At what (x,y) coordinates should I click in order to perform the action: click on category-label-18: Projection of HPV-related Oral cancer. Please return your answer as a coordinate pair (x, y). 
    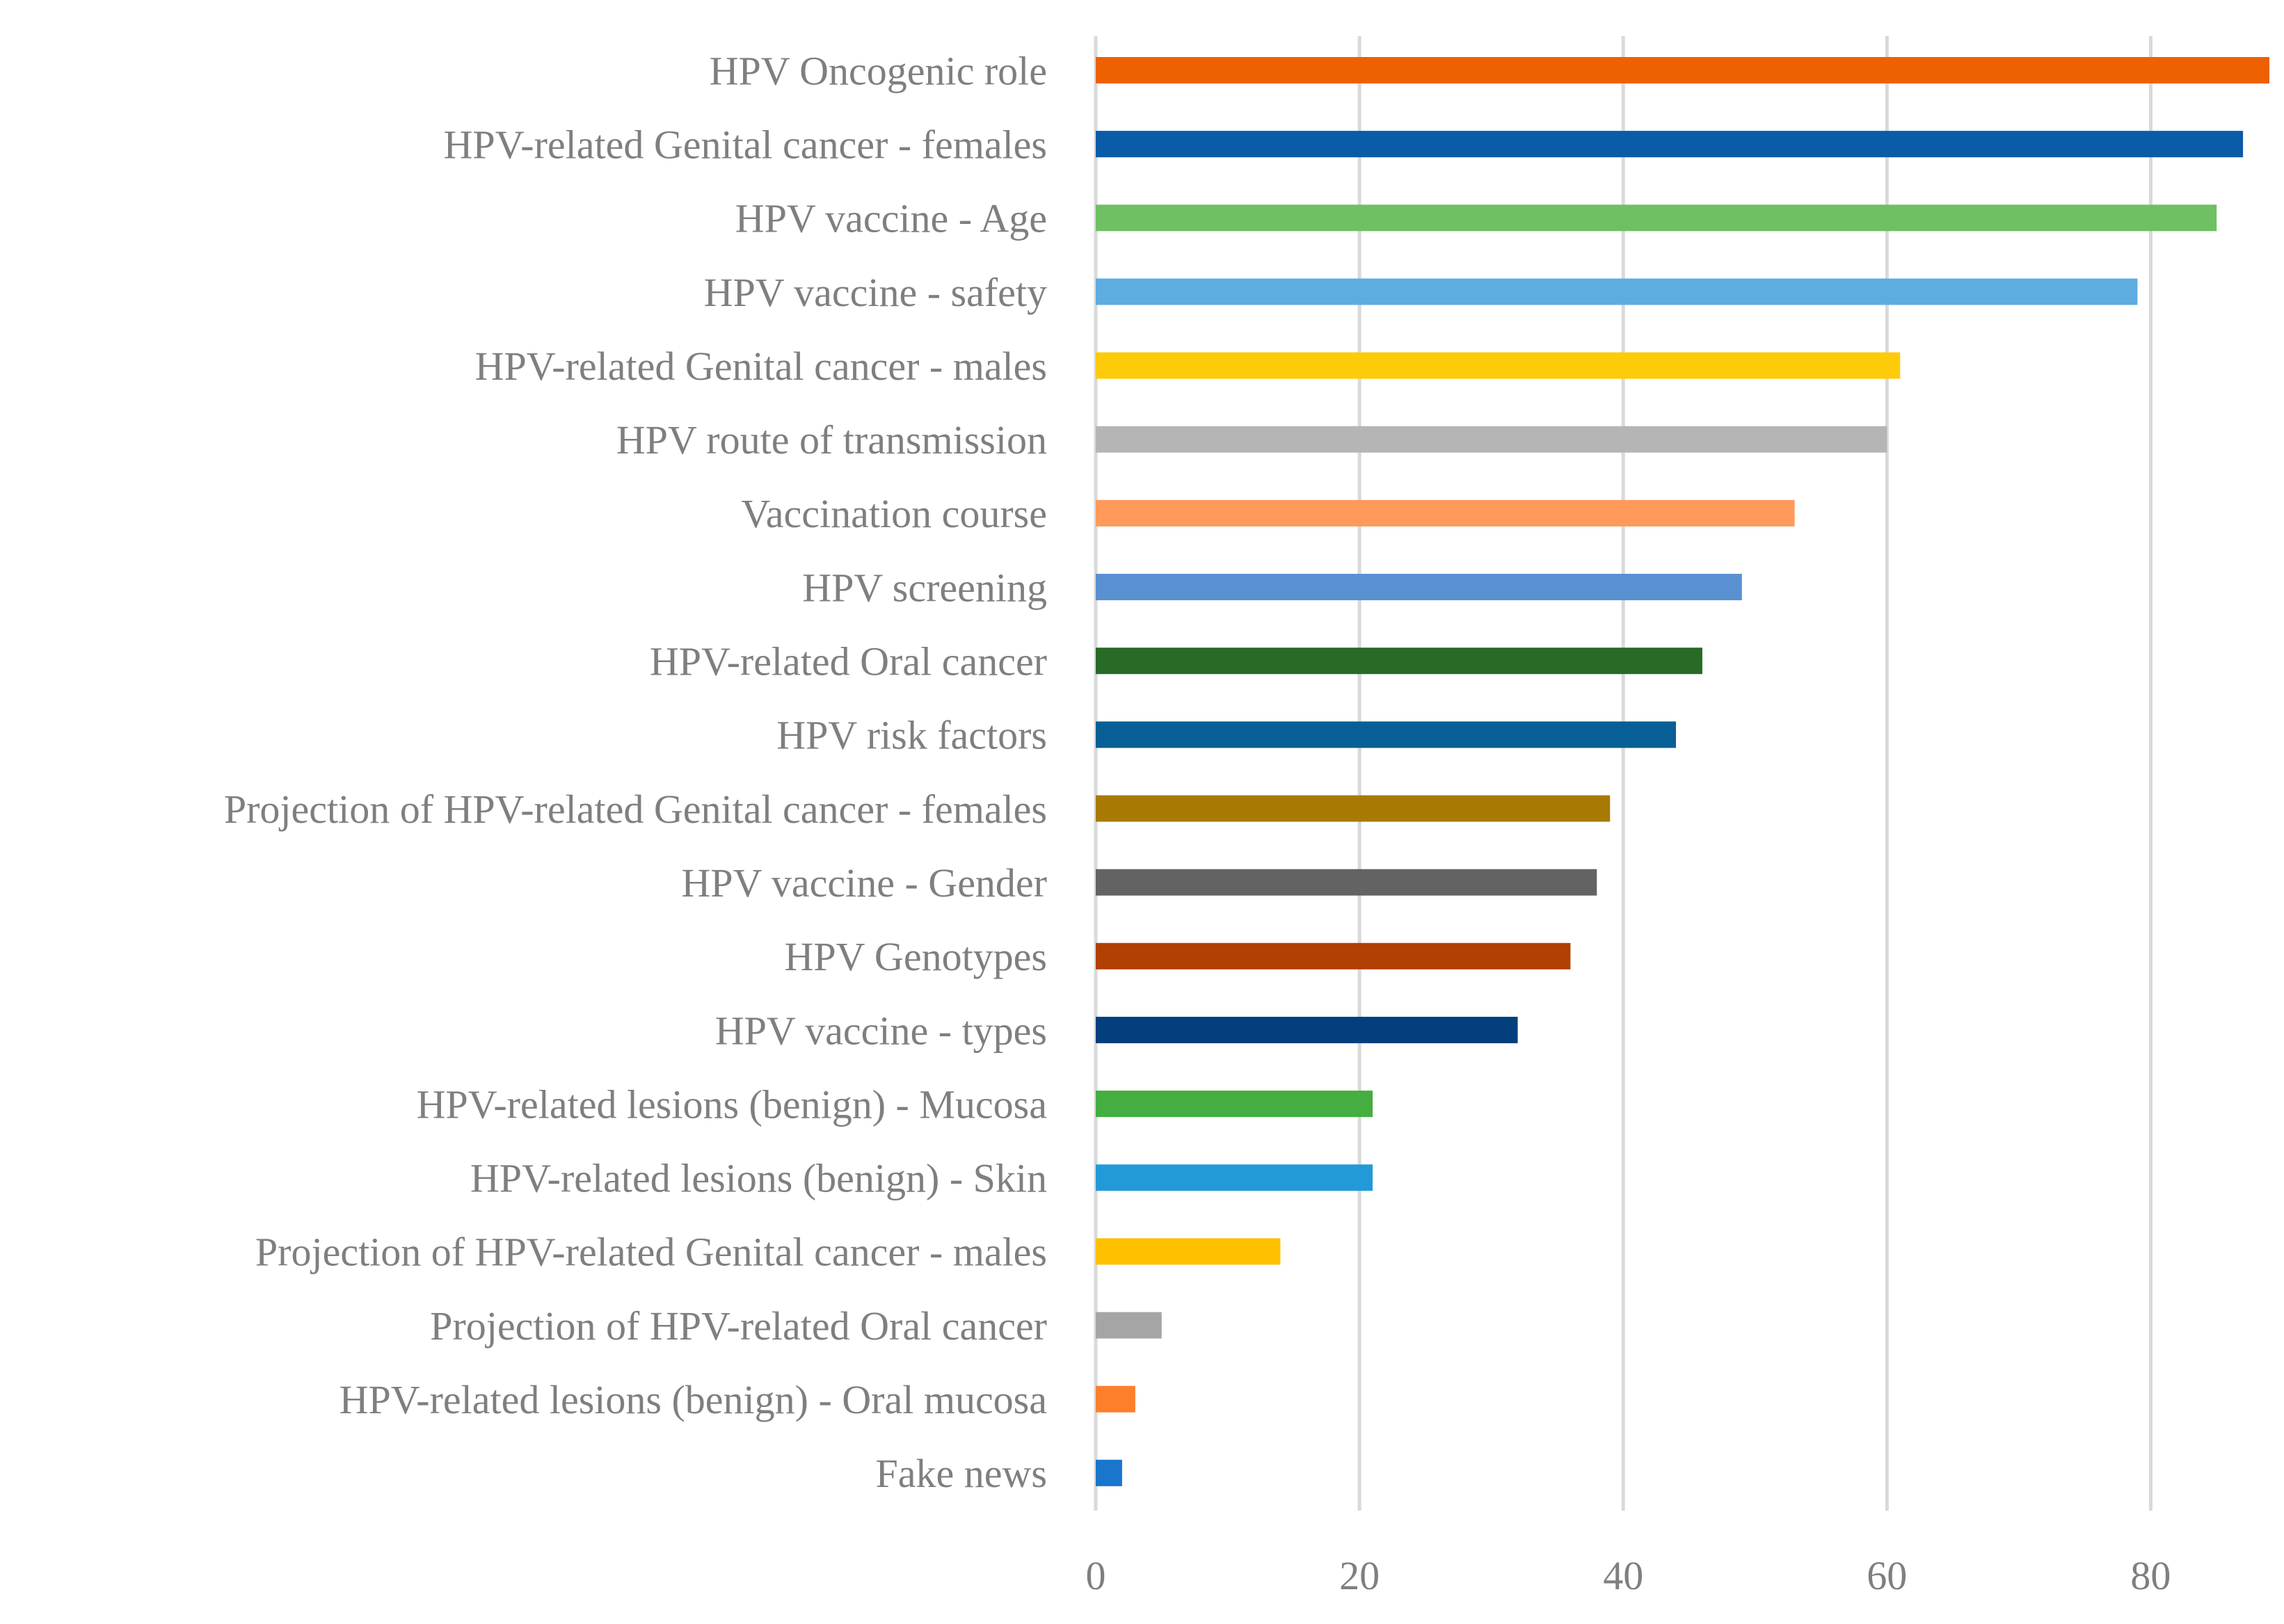
    Looking at the image, I should click on (739, 1326).